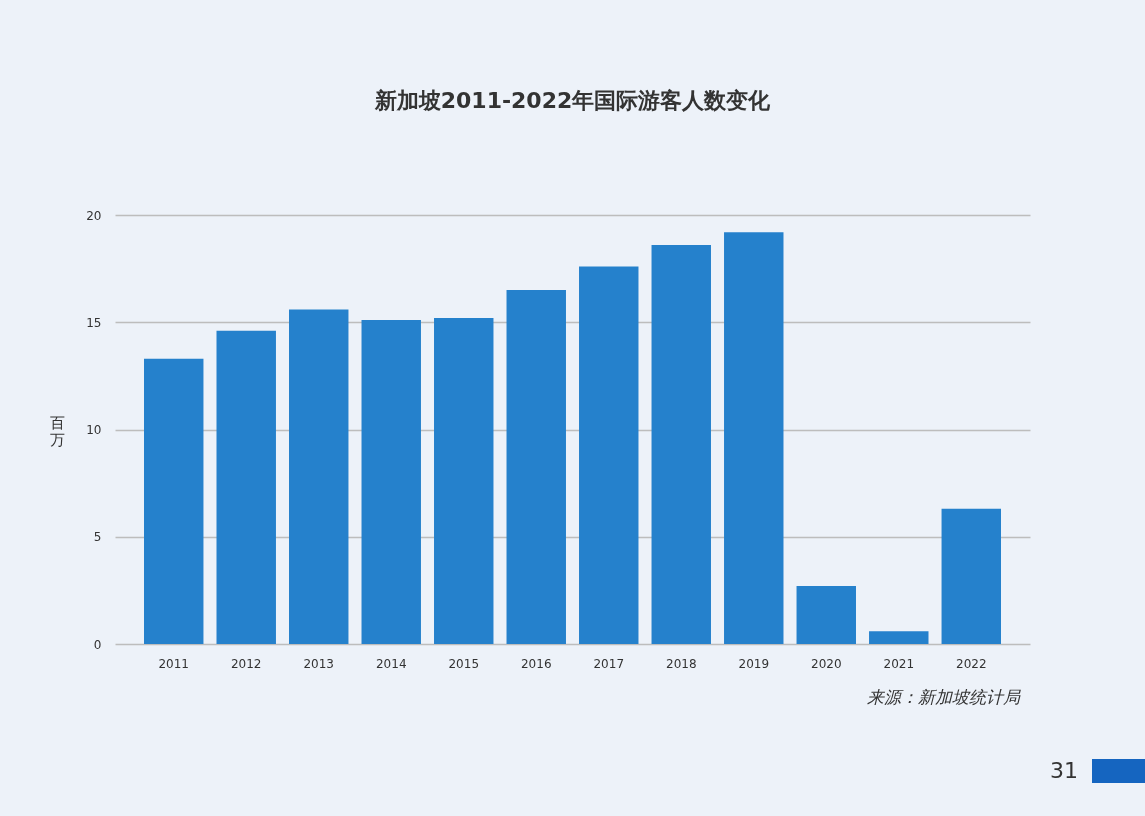 Image resolution: width=1145 pixels, height=816 pixels. I want to click on y-axis-title: 百万, so click(57, 431).